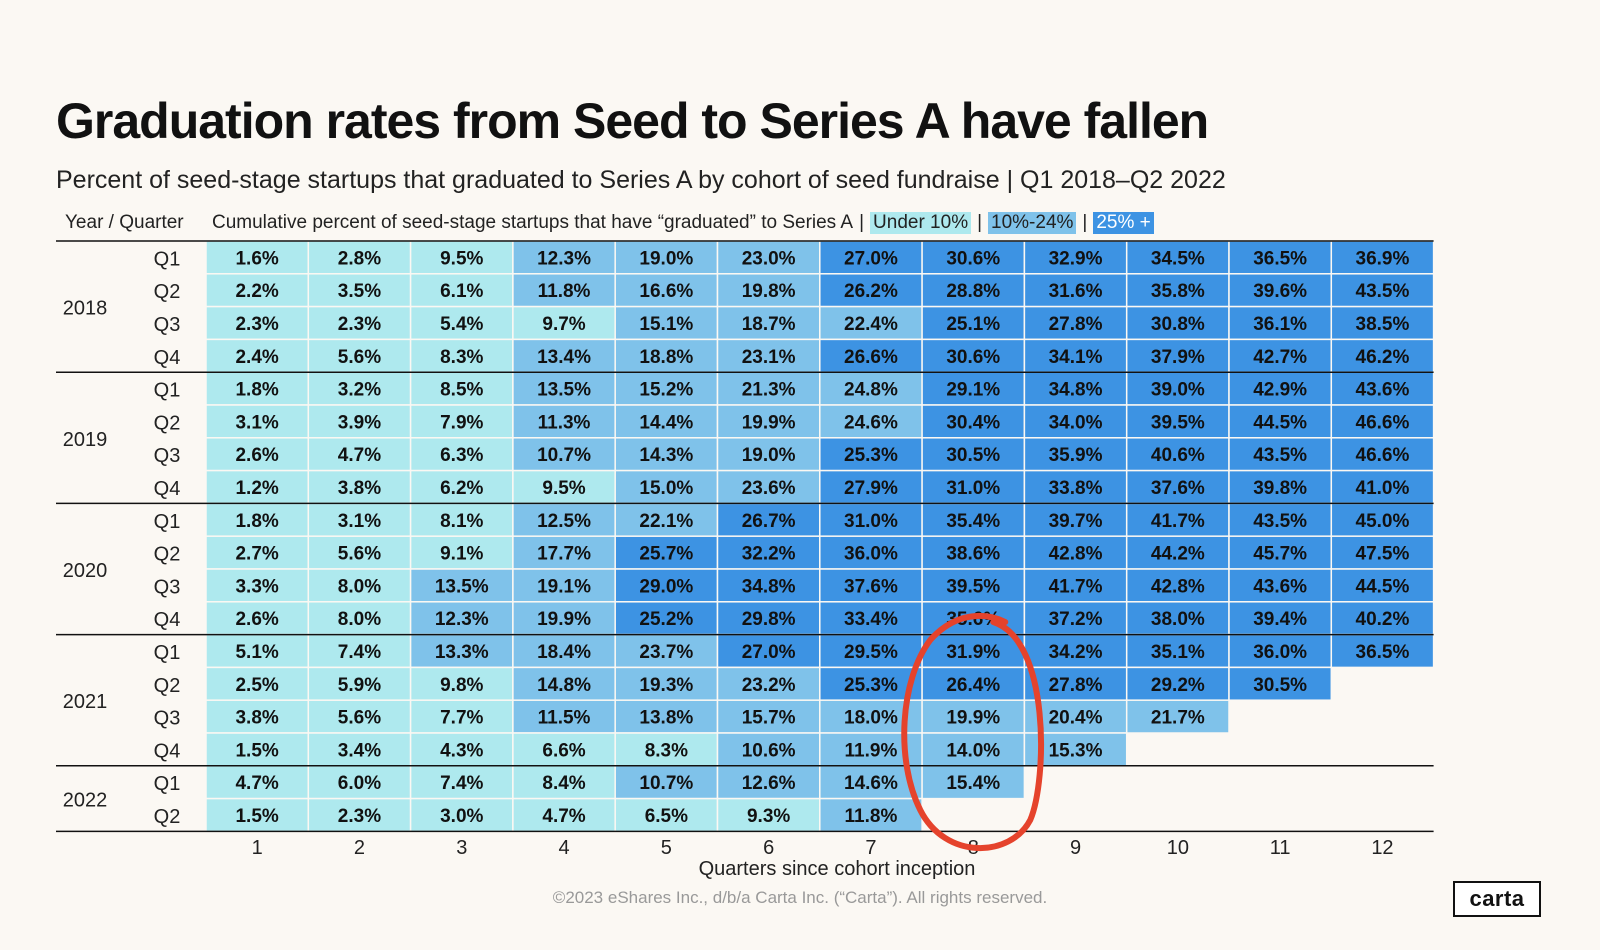 The image size is (1600, 950). Describe the element at coordinates (973, 258) in the screenshot. I see `cell-value-label: 30.6%` at that location.